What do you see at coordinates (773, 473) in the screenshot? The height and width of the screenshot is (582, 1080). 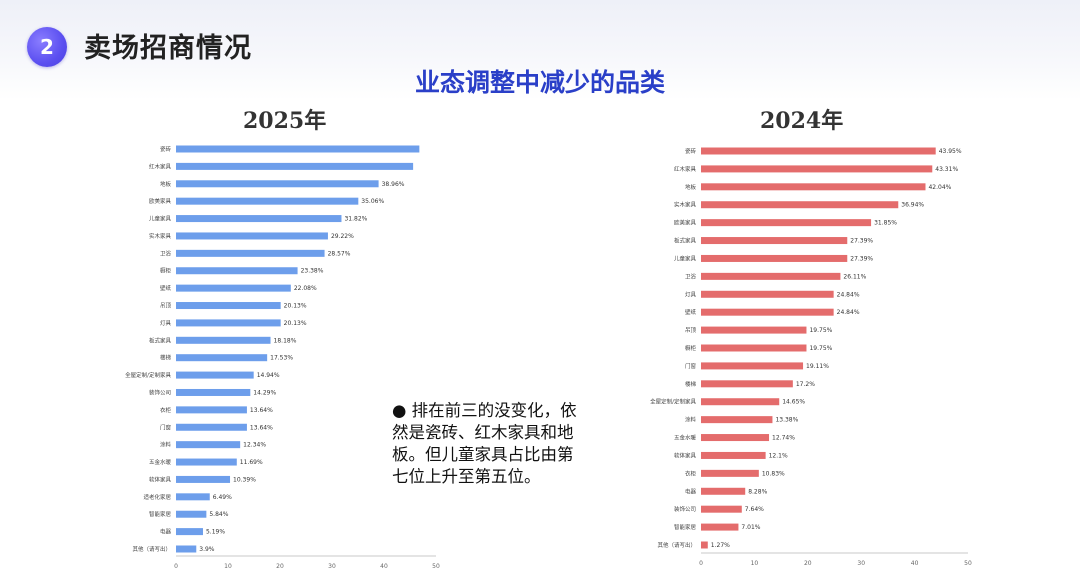 I see `chart-2024-data-label: 10.83%` at bounding box center [773, 473].